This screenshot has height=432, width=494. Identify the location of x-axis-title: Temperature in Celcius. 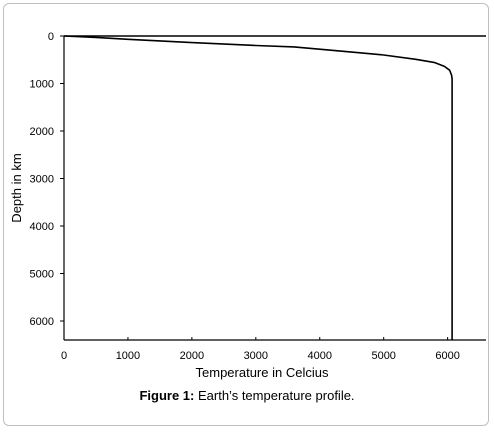
(262, 372).